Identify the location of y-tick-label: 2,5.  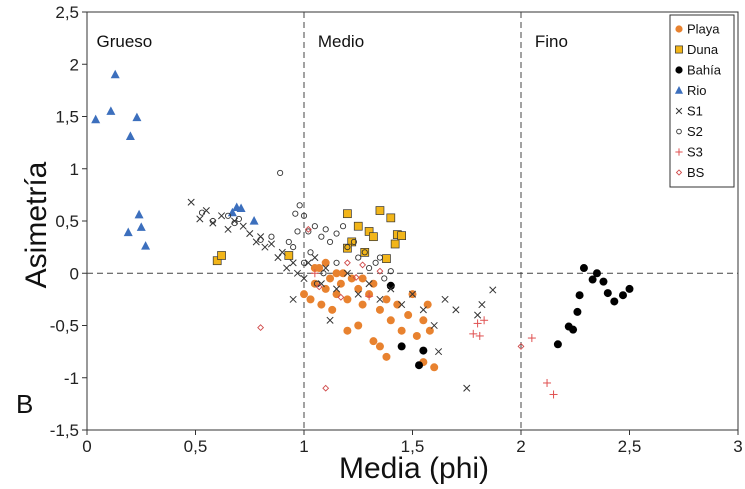
(67, 12).